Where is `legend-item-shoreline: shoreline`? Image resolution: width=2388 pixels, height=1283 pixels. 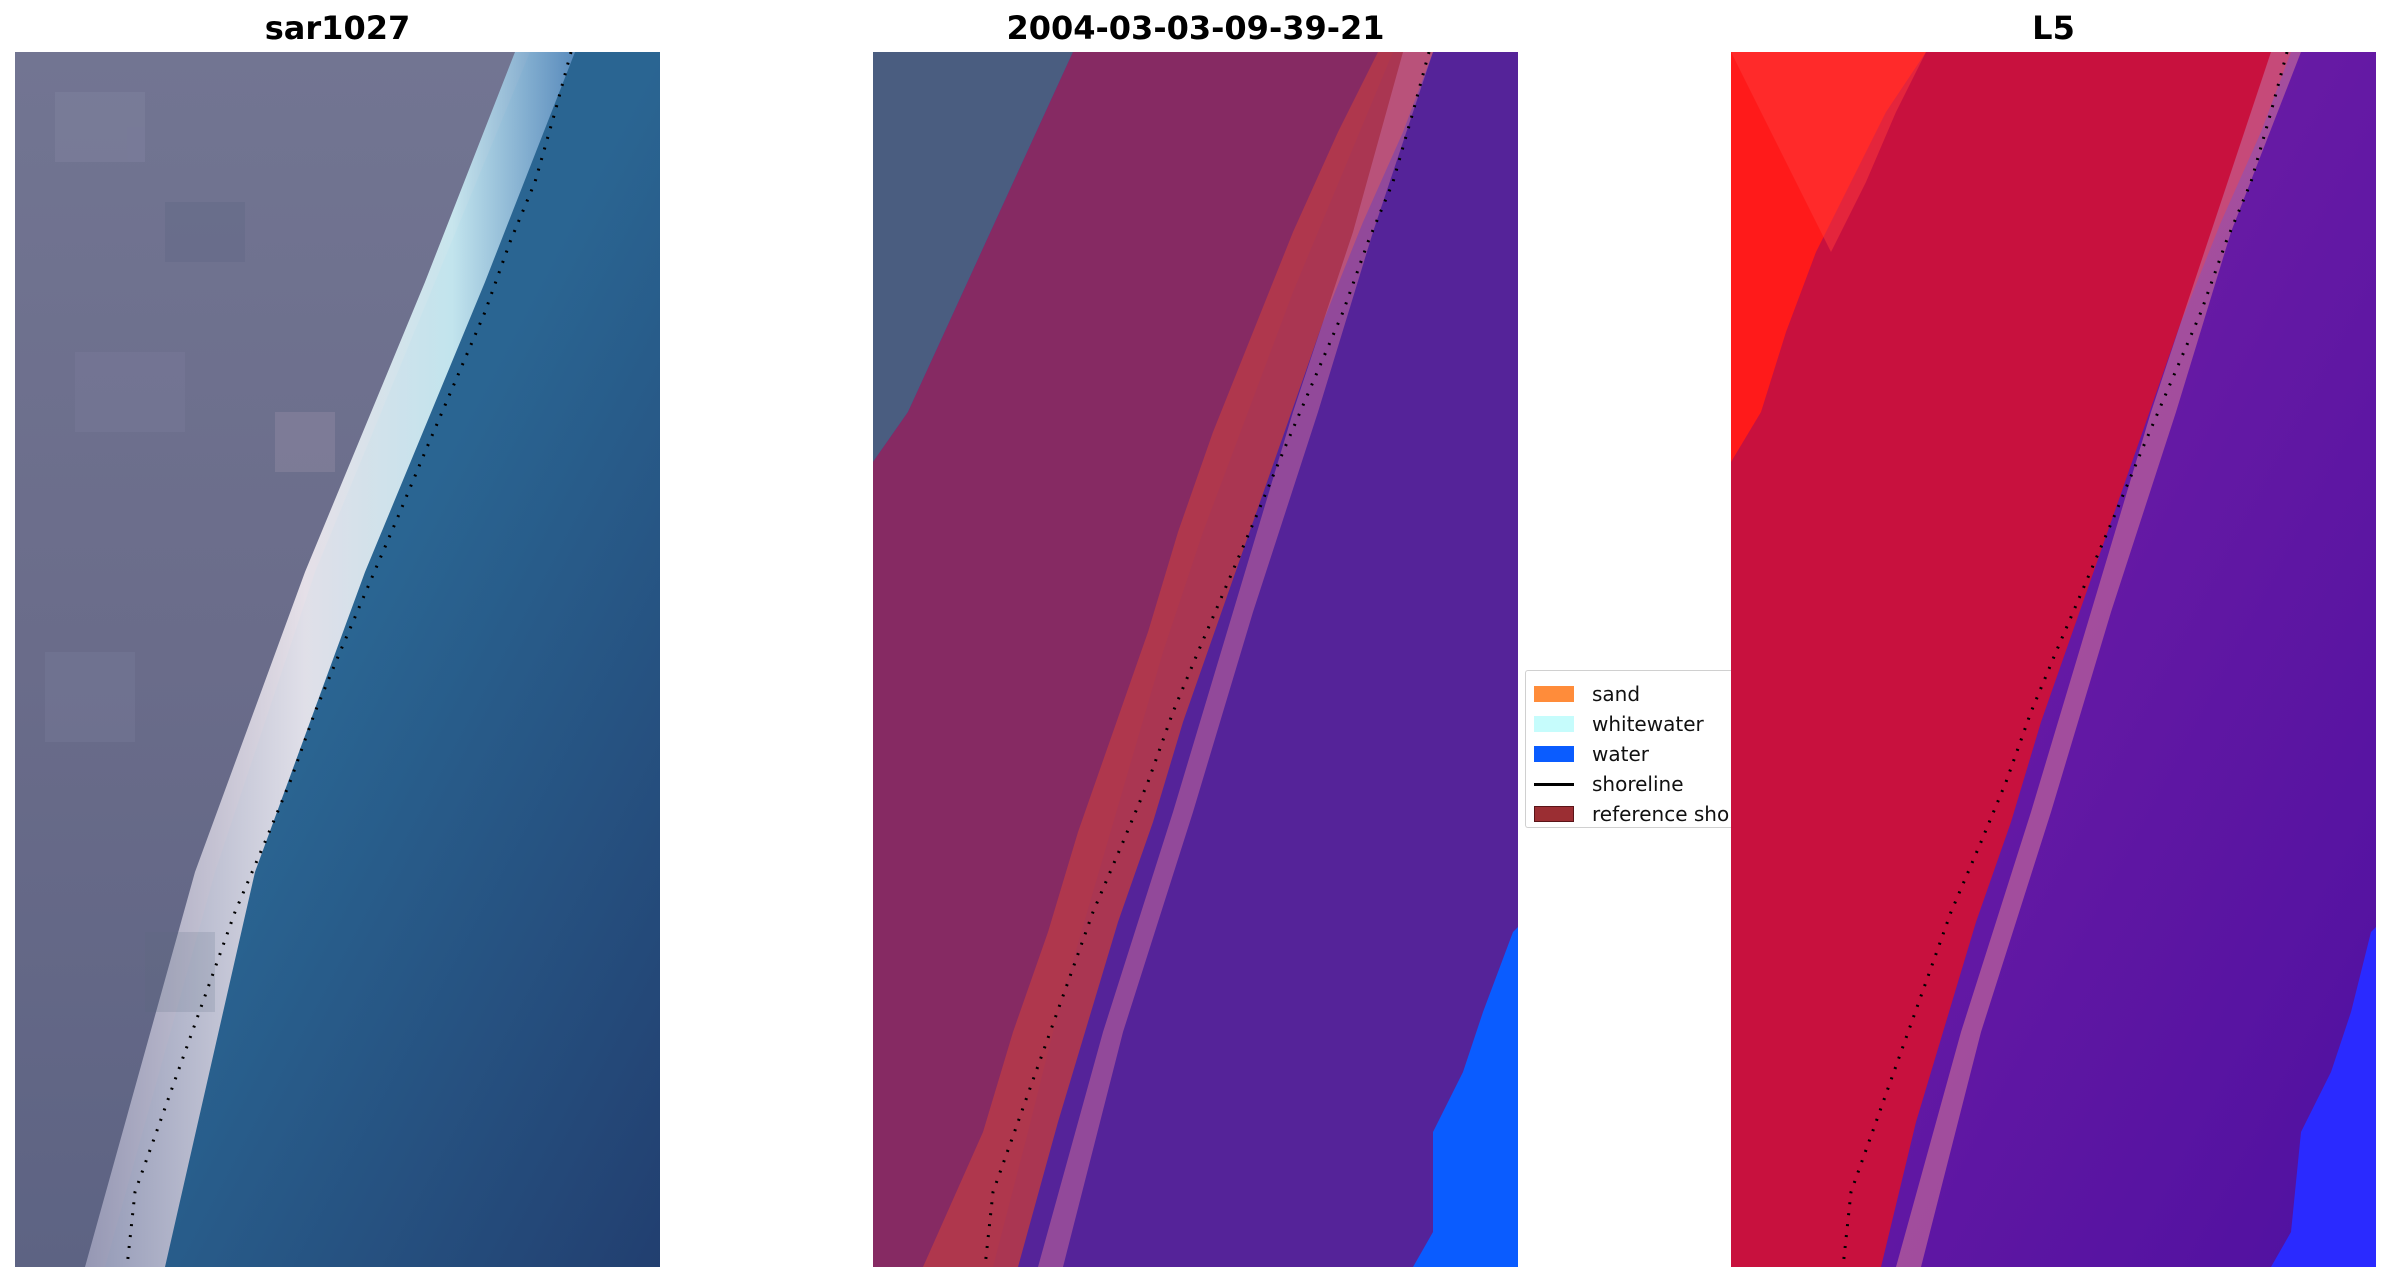
legend-item-shoreline: shoreline is located at coordinates (1609, 784).